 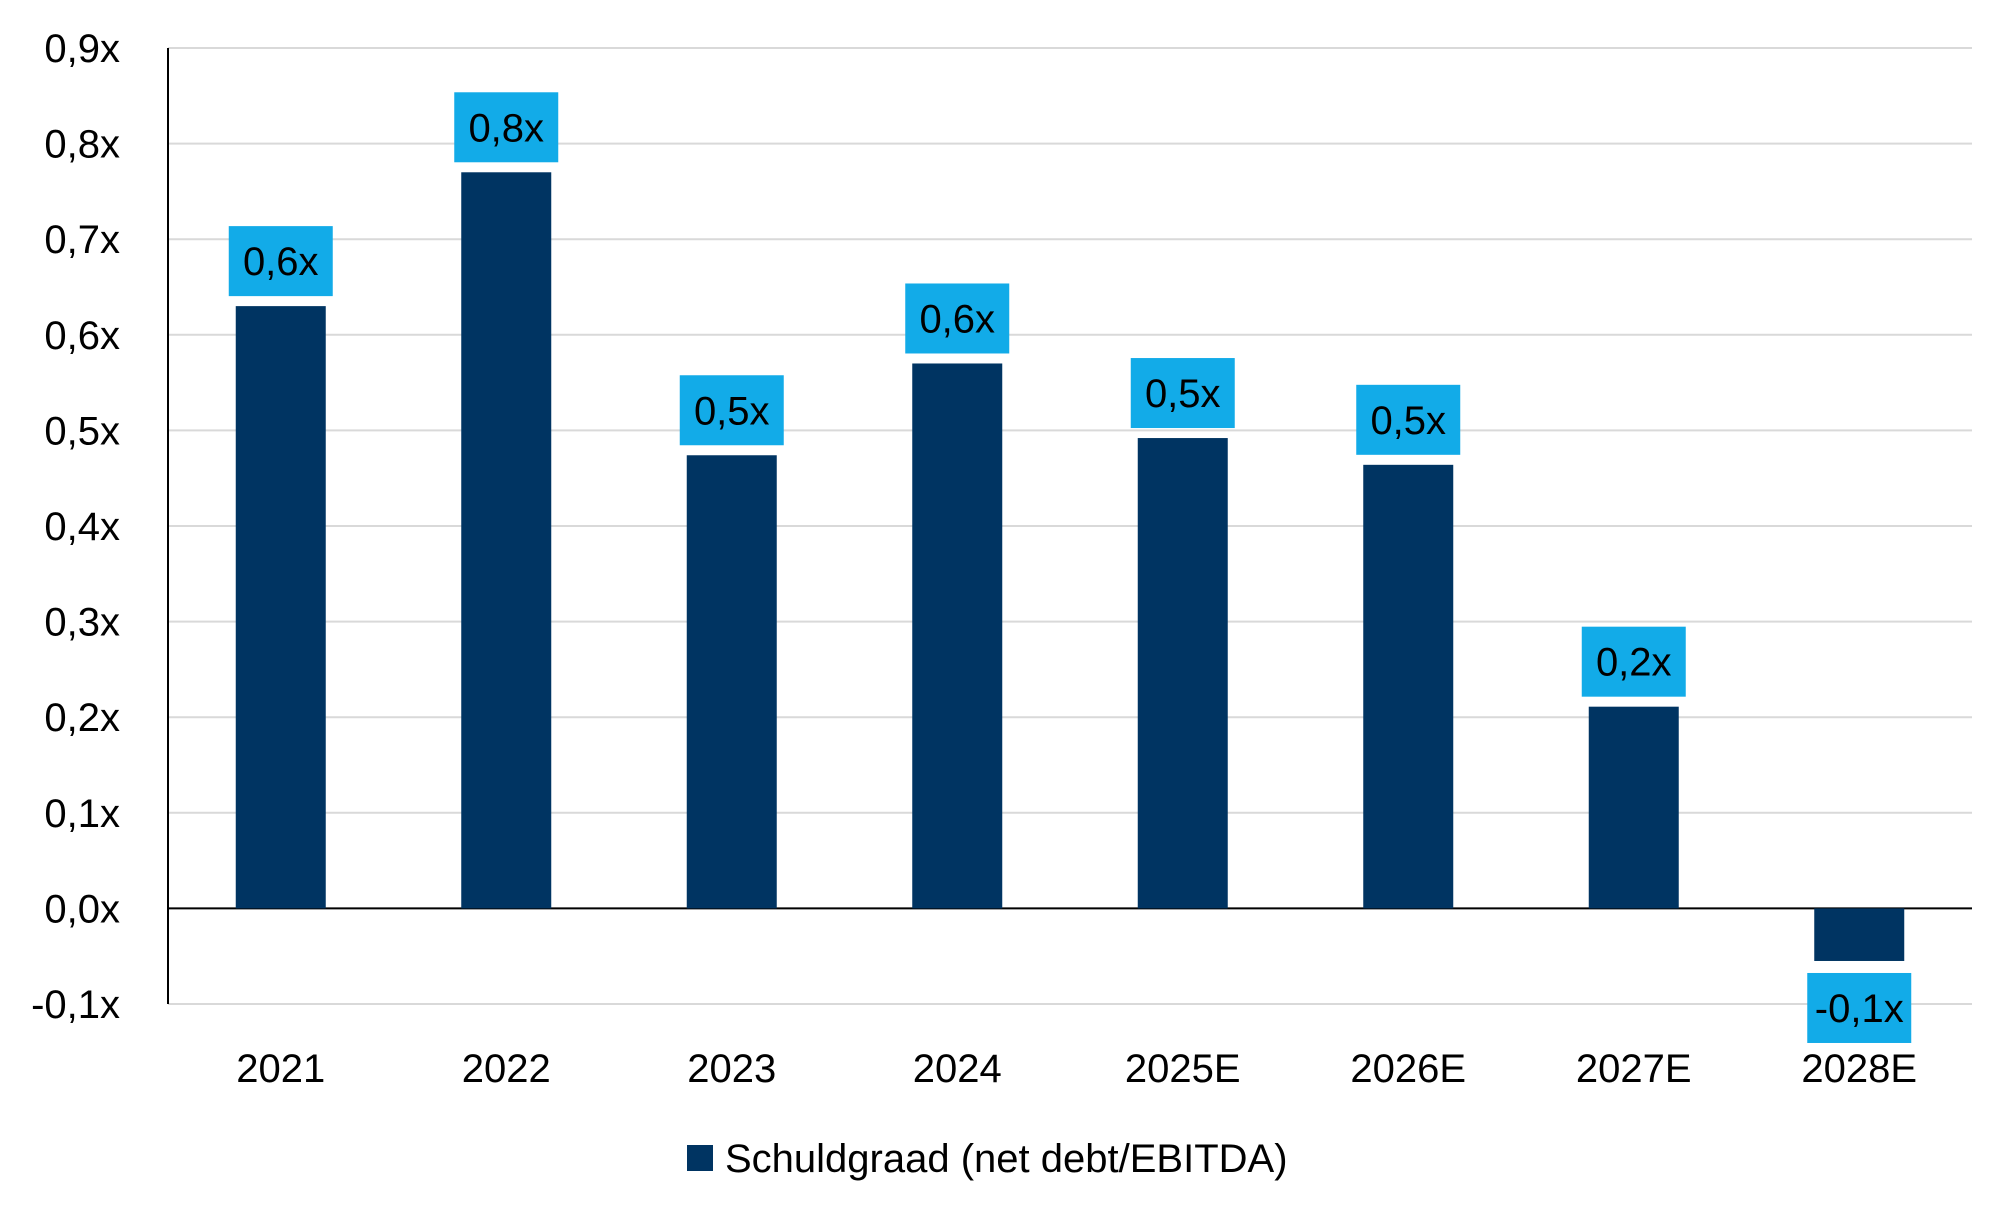 What do you see at coordinates (82, 336) in the screenshot?
I see `y-tick-label: 0,6x` at bounding box center [82, 336].